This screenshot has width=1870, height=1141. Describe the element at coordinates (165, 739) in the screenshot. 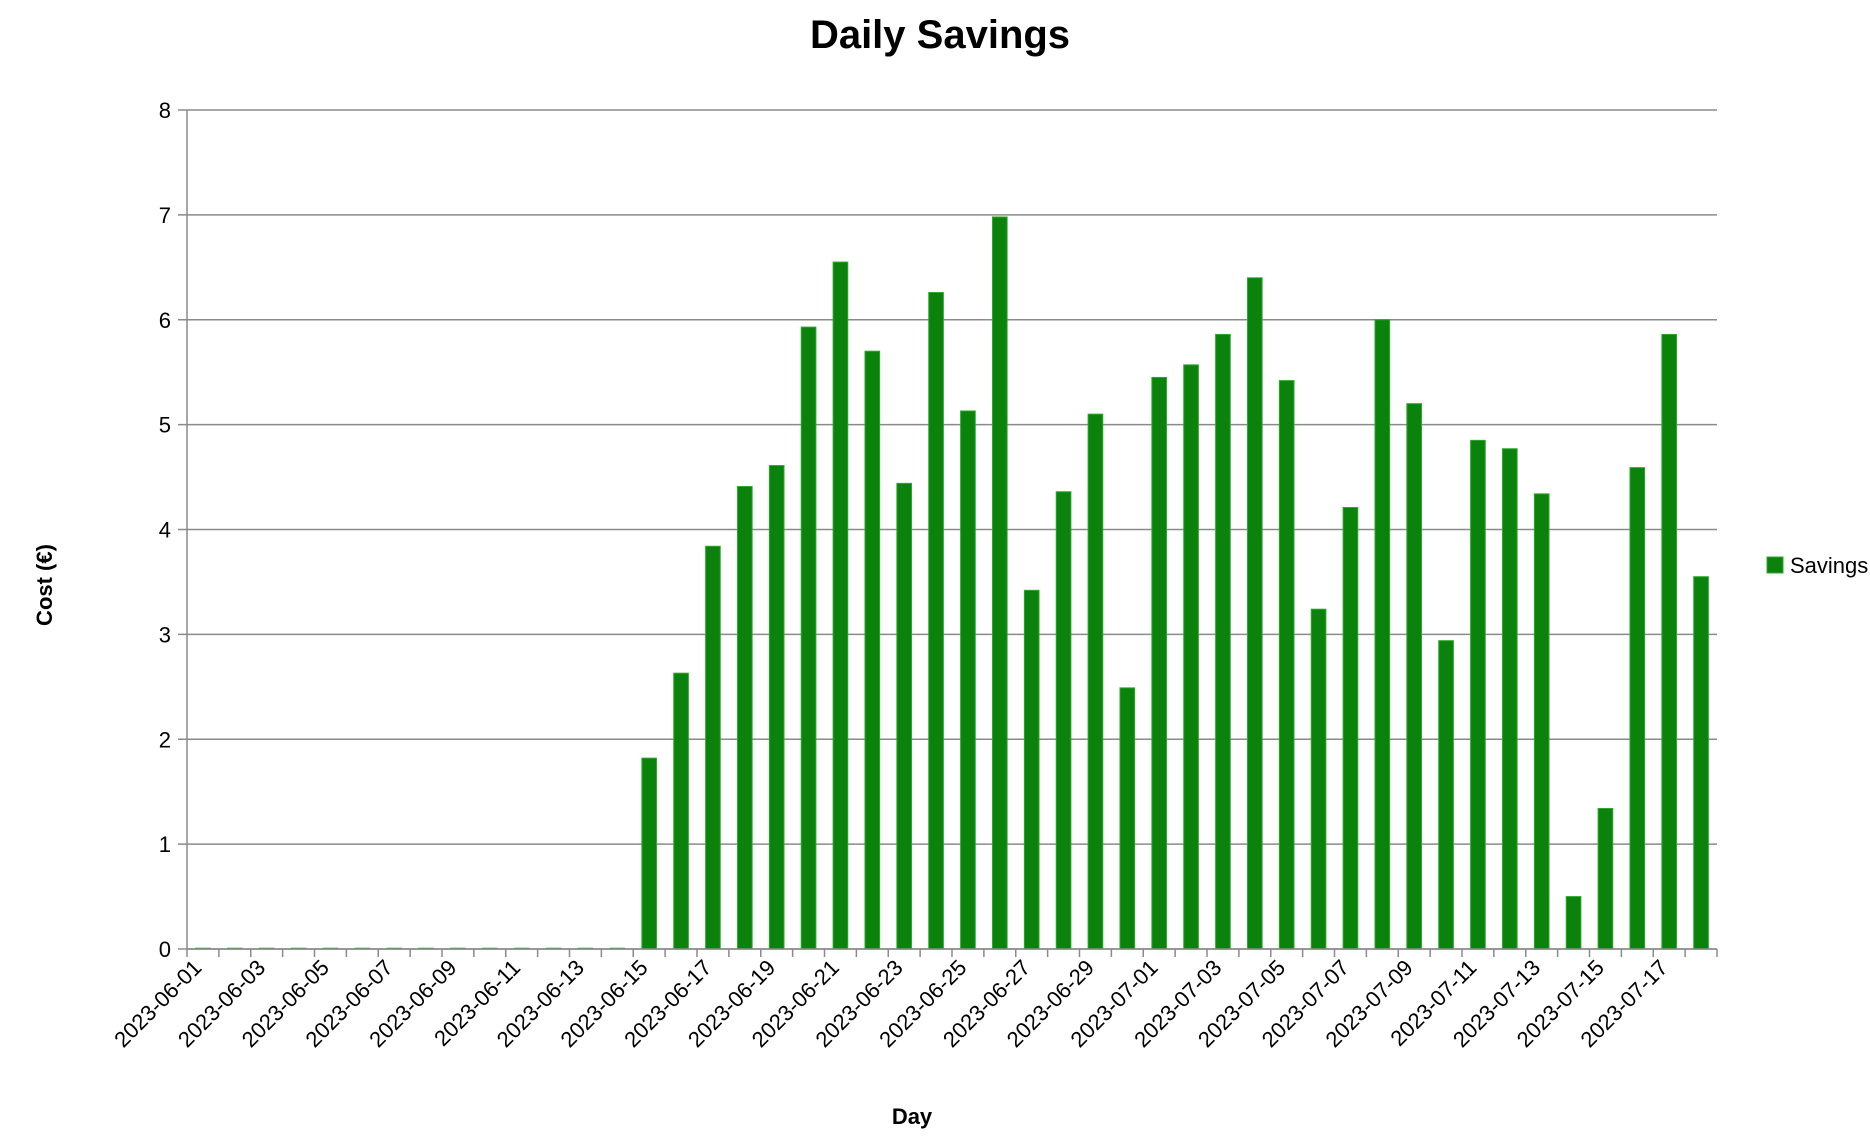

I see `y-tick-label: 2` at that location.